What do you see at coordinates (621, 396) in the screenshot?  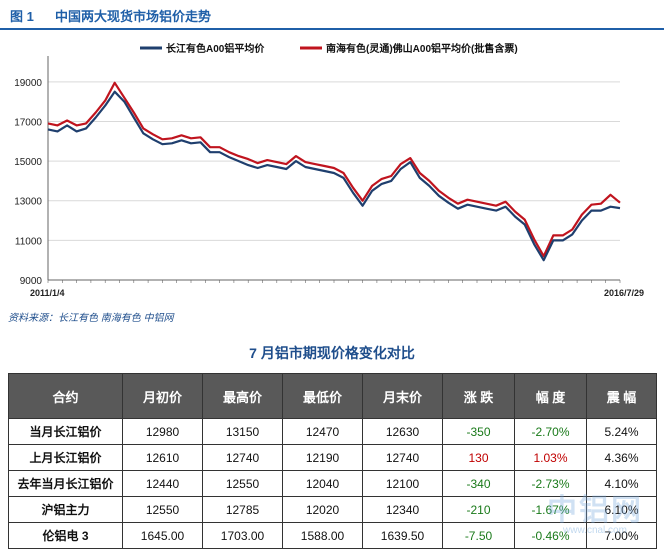 I see `column-header: 震 幅` at bounding box center [621, 396].